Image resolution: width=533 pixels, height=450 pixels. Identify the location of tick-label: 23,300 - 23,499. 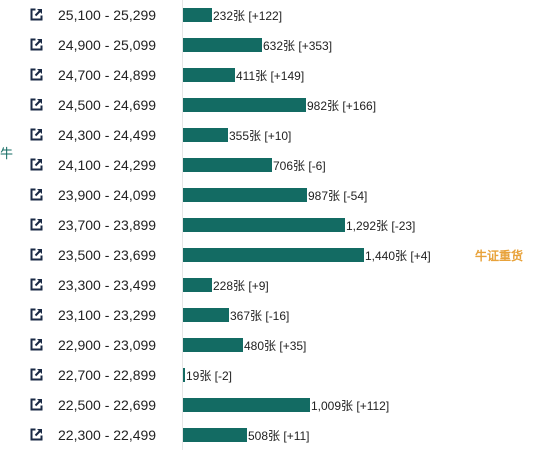
(107, 285).